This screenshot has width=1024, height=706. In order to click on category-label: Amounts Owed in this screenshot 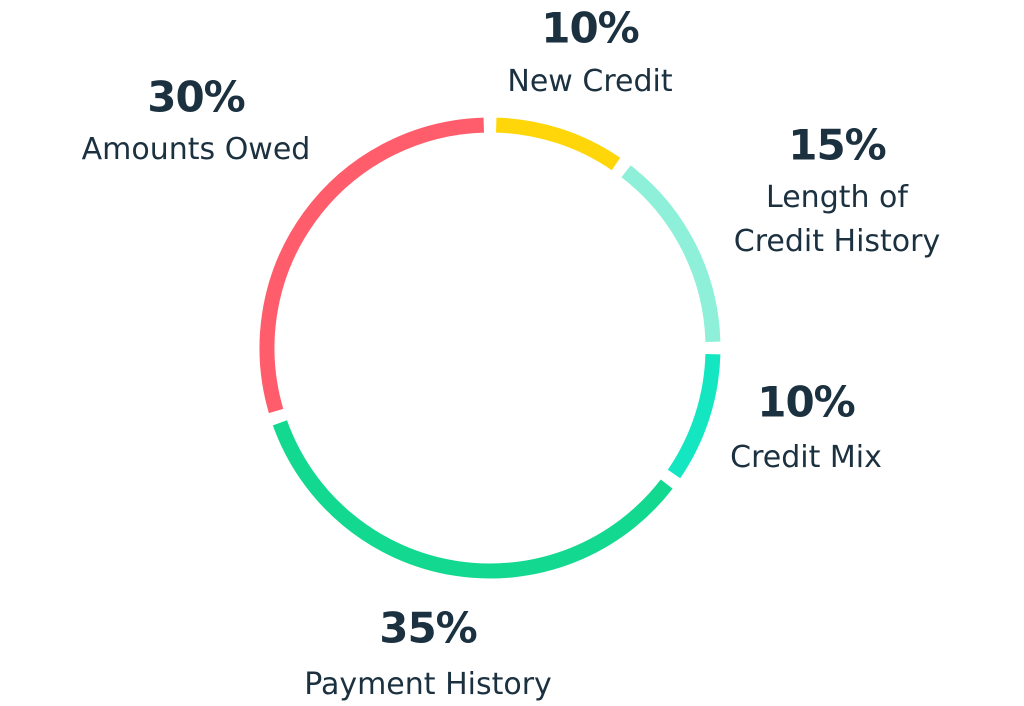, I will do `click(196, 149)`.